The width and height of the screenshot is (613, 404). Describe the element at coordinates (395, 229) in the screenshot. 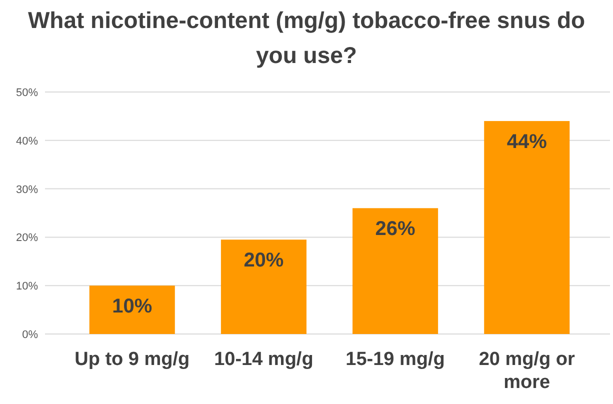

I see `data-label: 26%` at that location.